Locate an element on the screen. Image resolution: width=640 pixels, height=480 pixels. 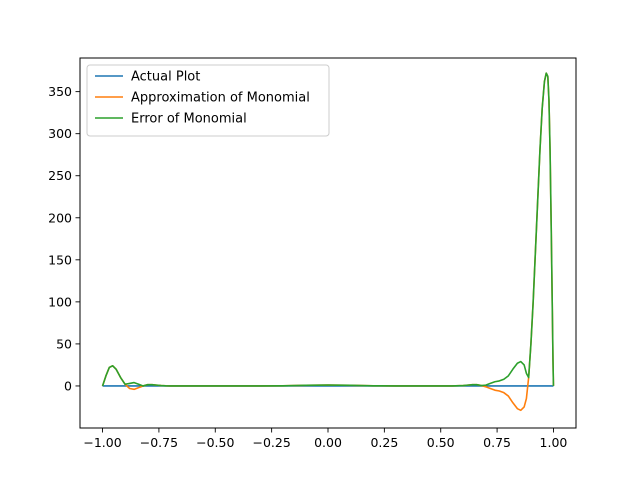
x-tick-label: 0.00 is located at coordinates (328, 442).